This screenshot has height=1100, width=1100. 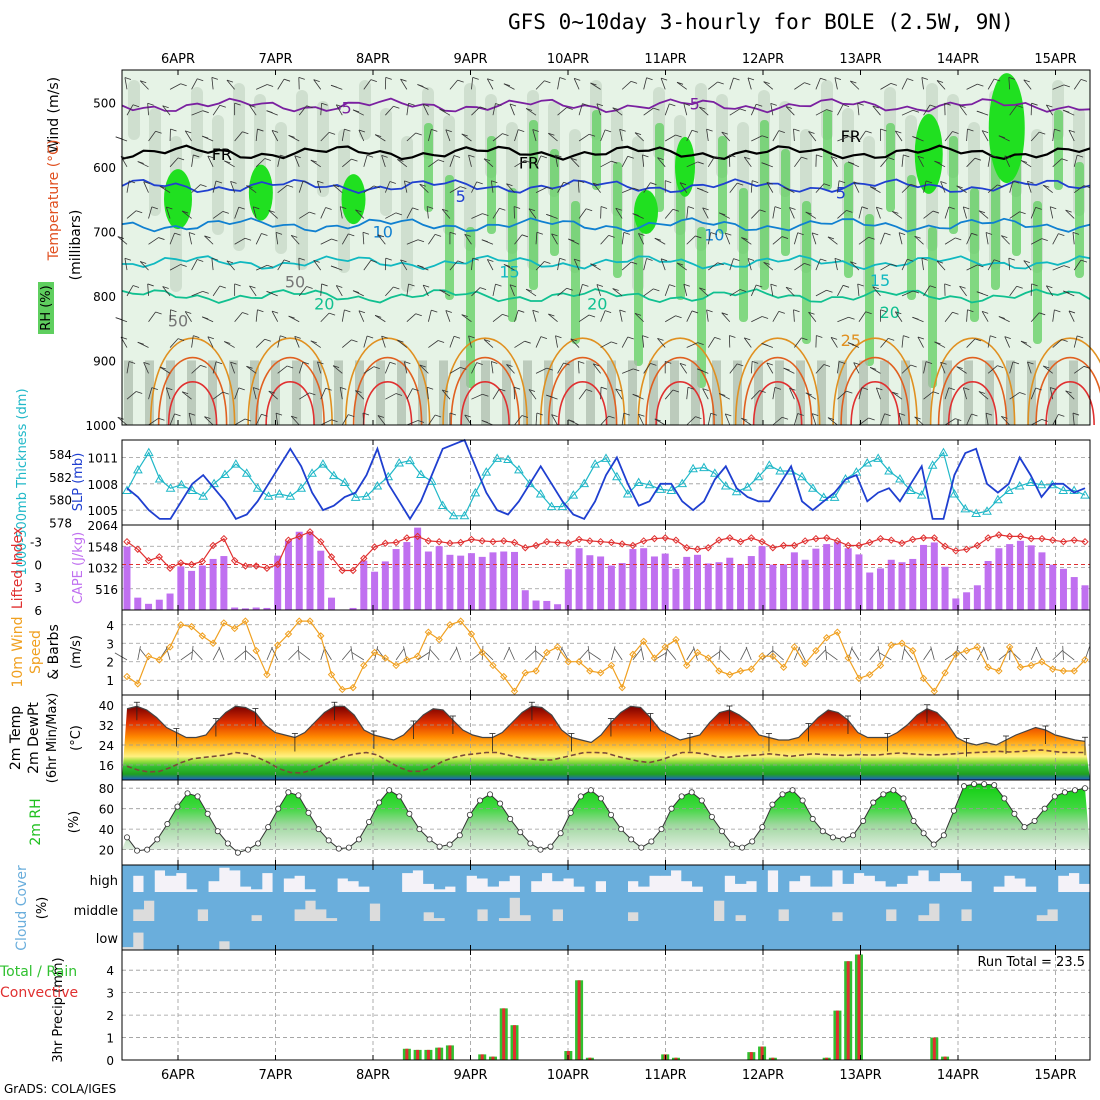 I want to click on rh-axis-label: RH (%), so click(x=46, y=307).